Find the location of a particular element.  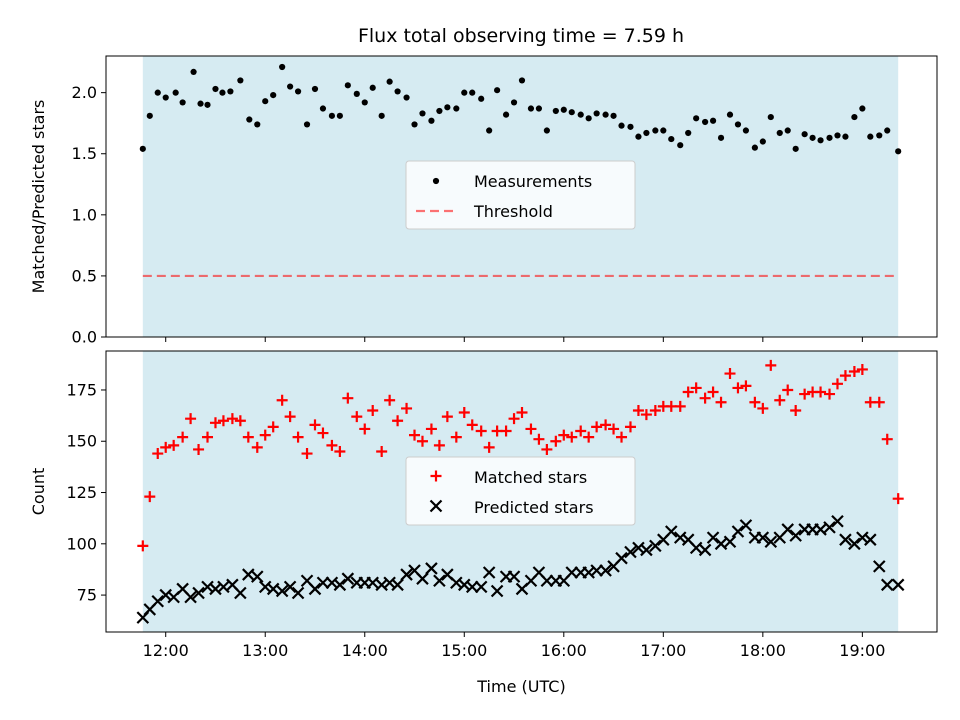

y-tick-label: 0.0 is located at coordinates (84, 337).